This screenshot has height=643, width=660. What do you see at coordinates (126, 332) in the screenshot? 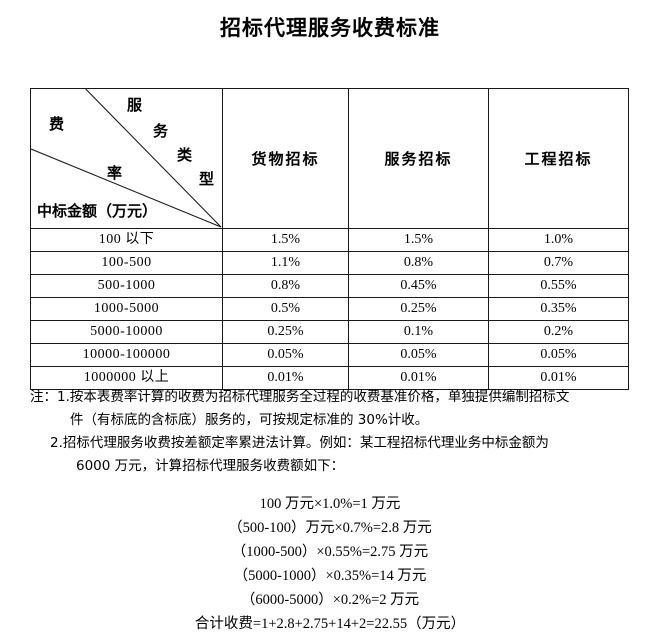
I see `row-label: 5000-10000` at bounding box center [126, 332].